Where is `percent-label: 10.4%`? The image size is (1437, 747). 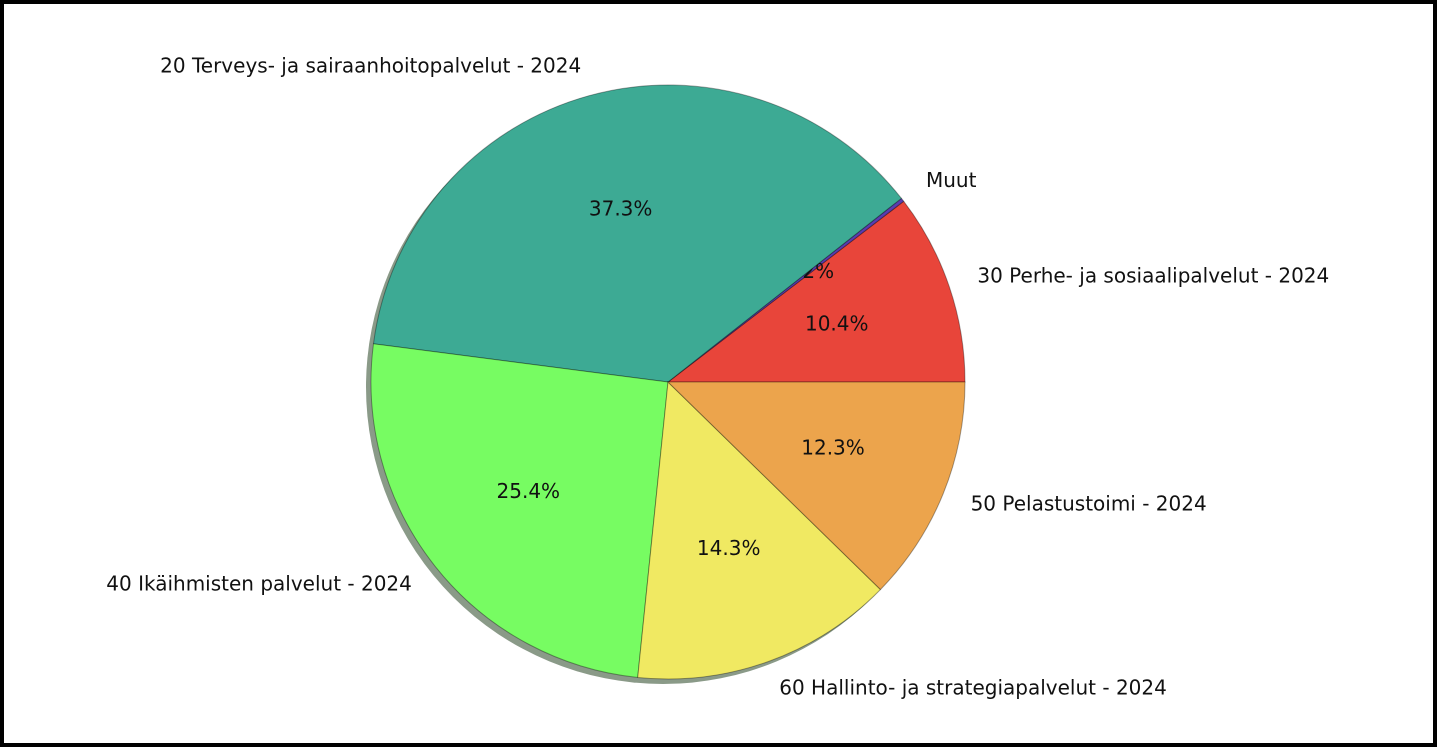 percent-label: 10.4% is located at coordinates (837, 323).